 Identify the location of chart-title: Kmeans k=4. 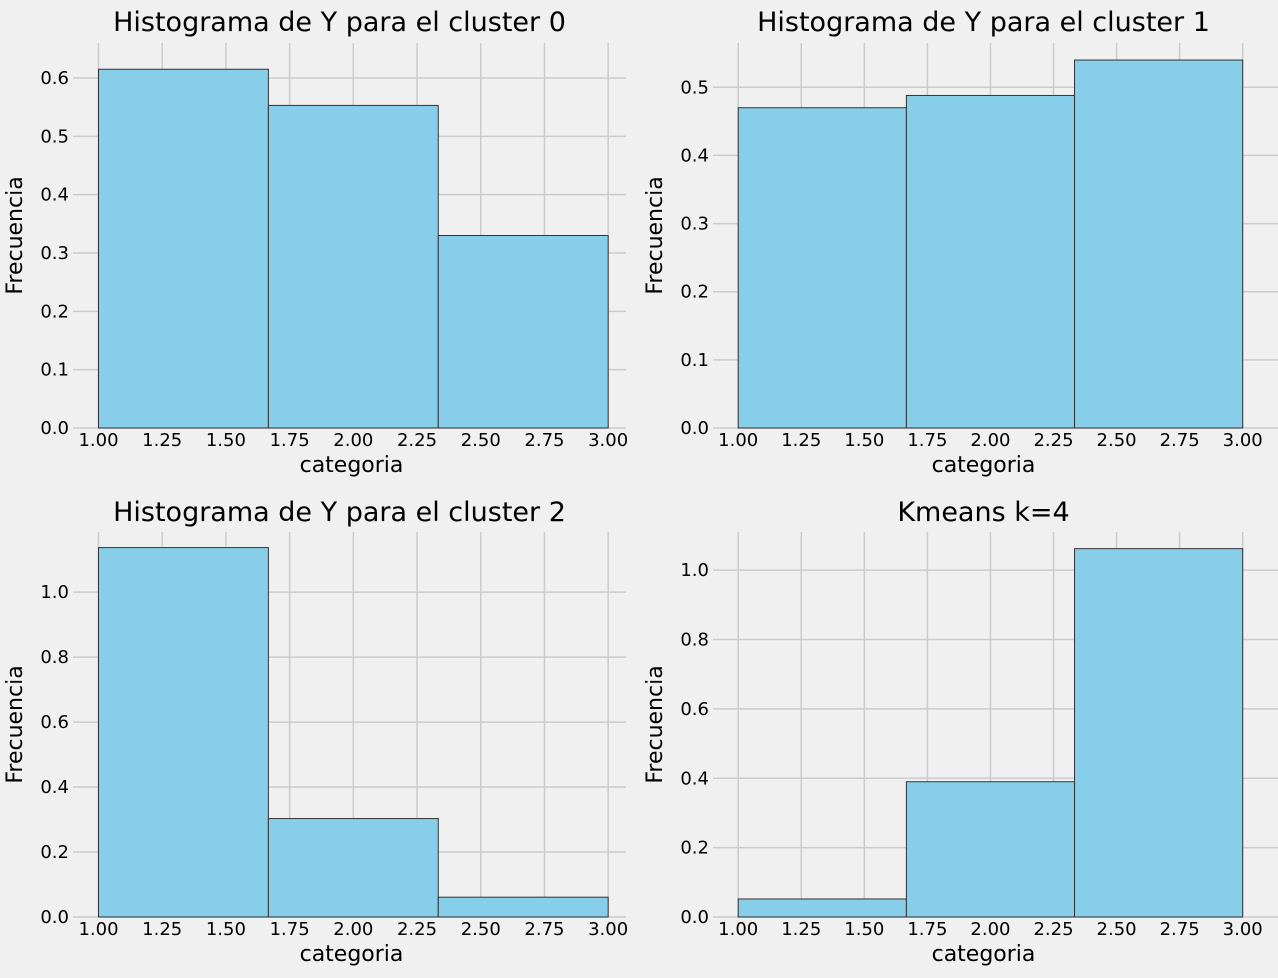
(983, 512).